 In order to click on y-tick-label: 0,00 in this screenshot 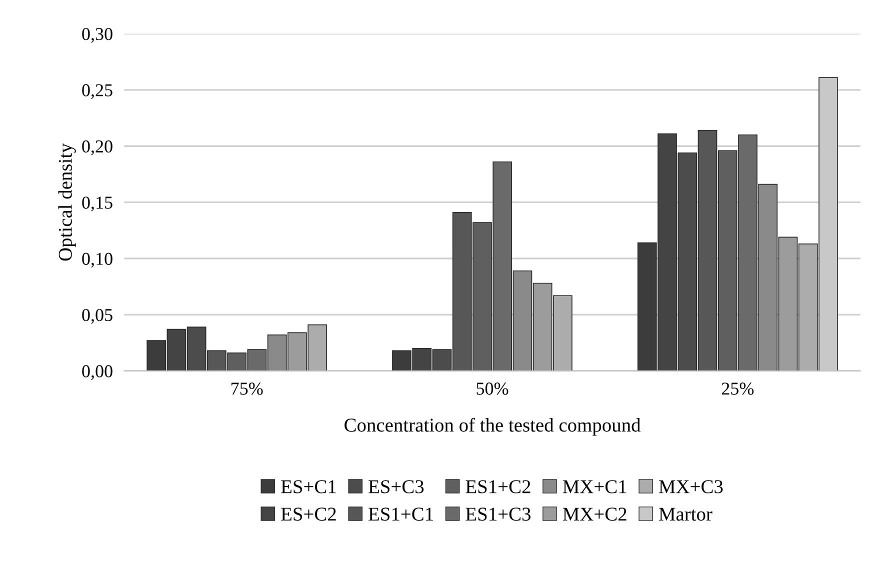, I will do `click(97, 372)`.